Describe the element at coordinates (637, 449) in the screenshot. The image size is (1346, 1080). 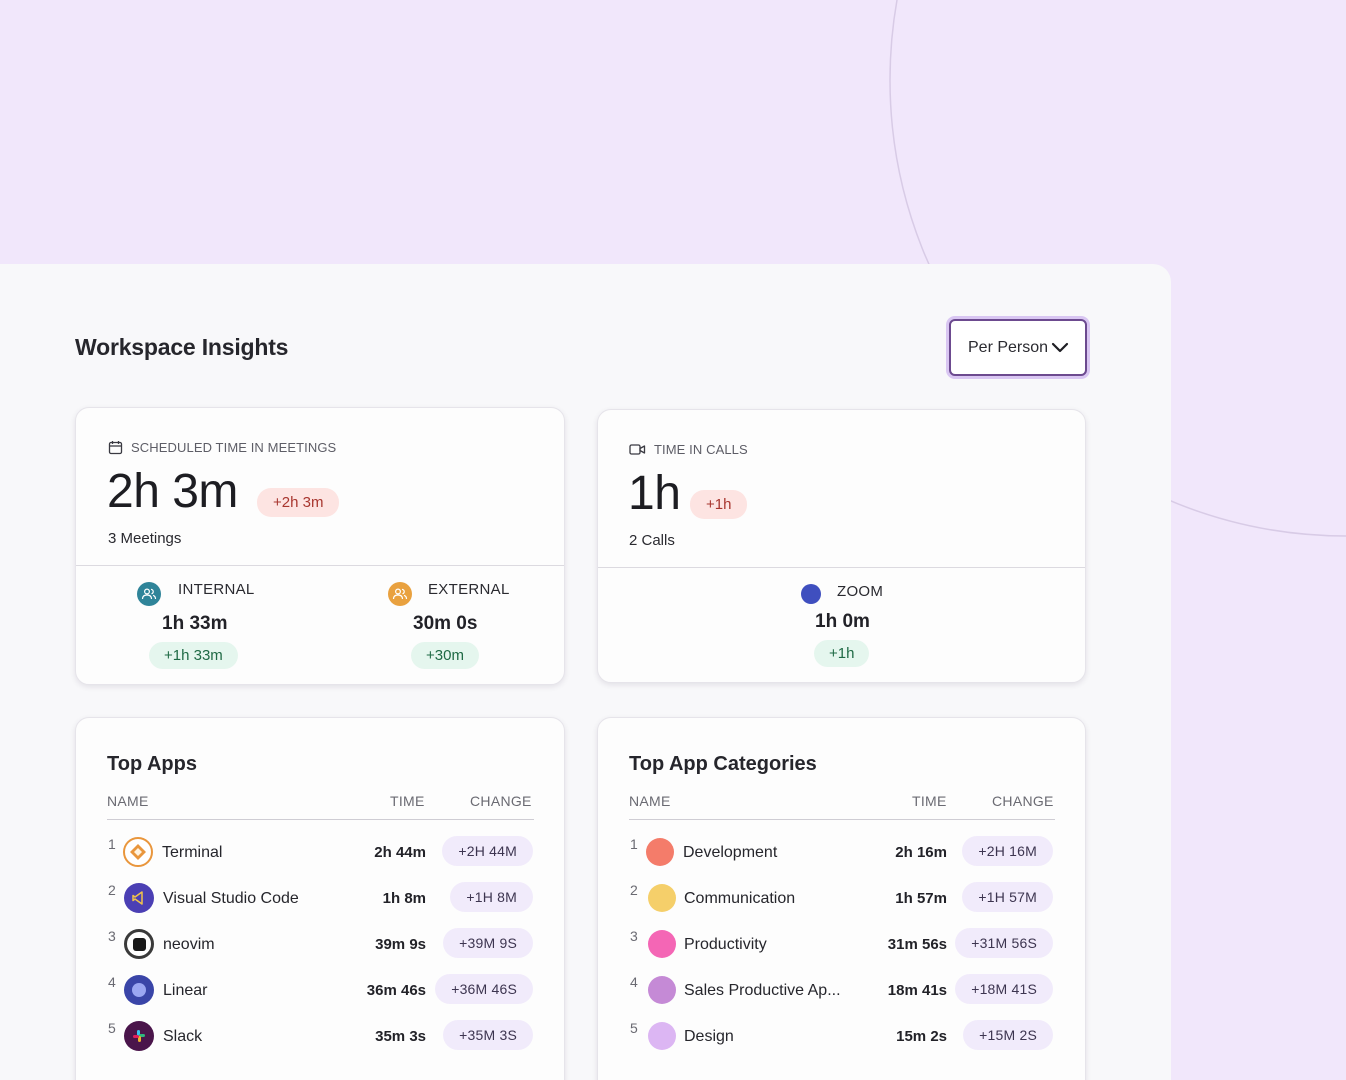
I see `video-camera-icon` at that location.